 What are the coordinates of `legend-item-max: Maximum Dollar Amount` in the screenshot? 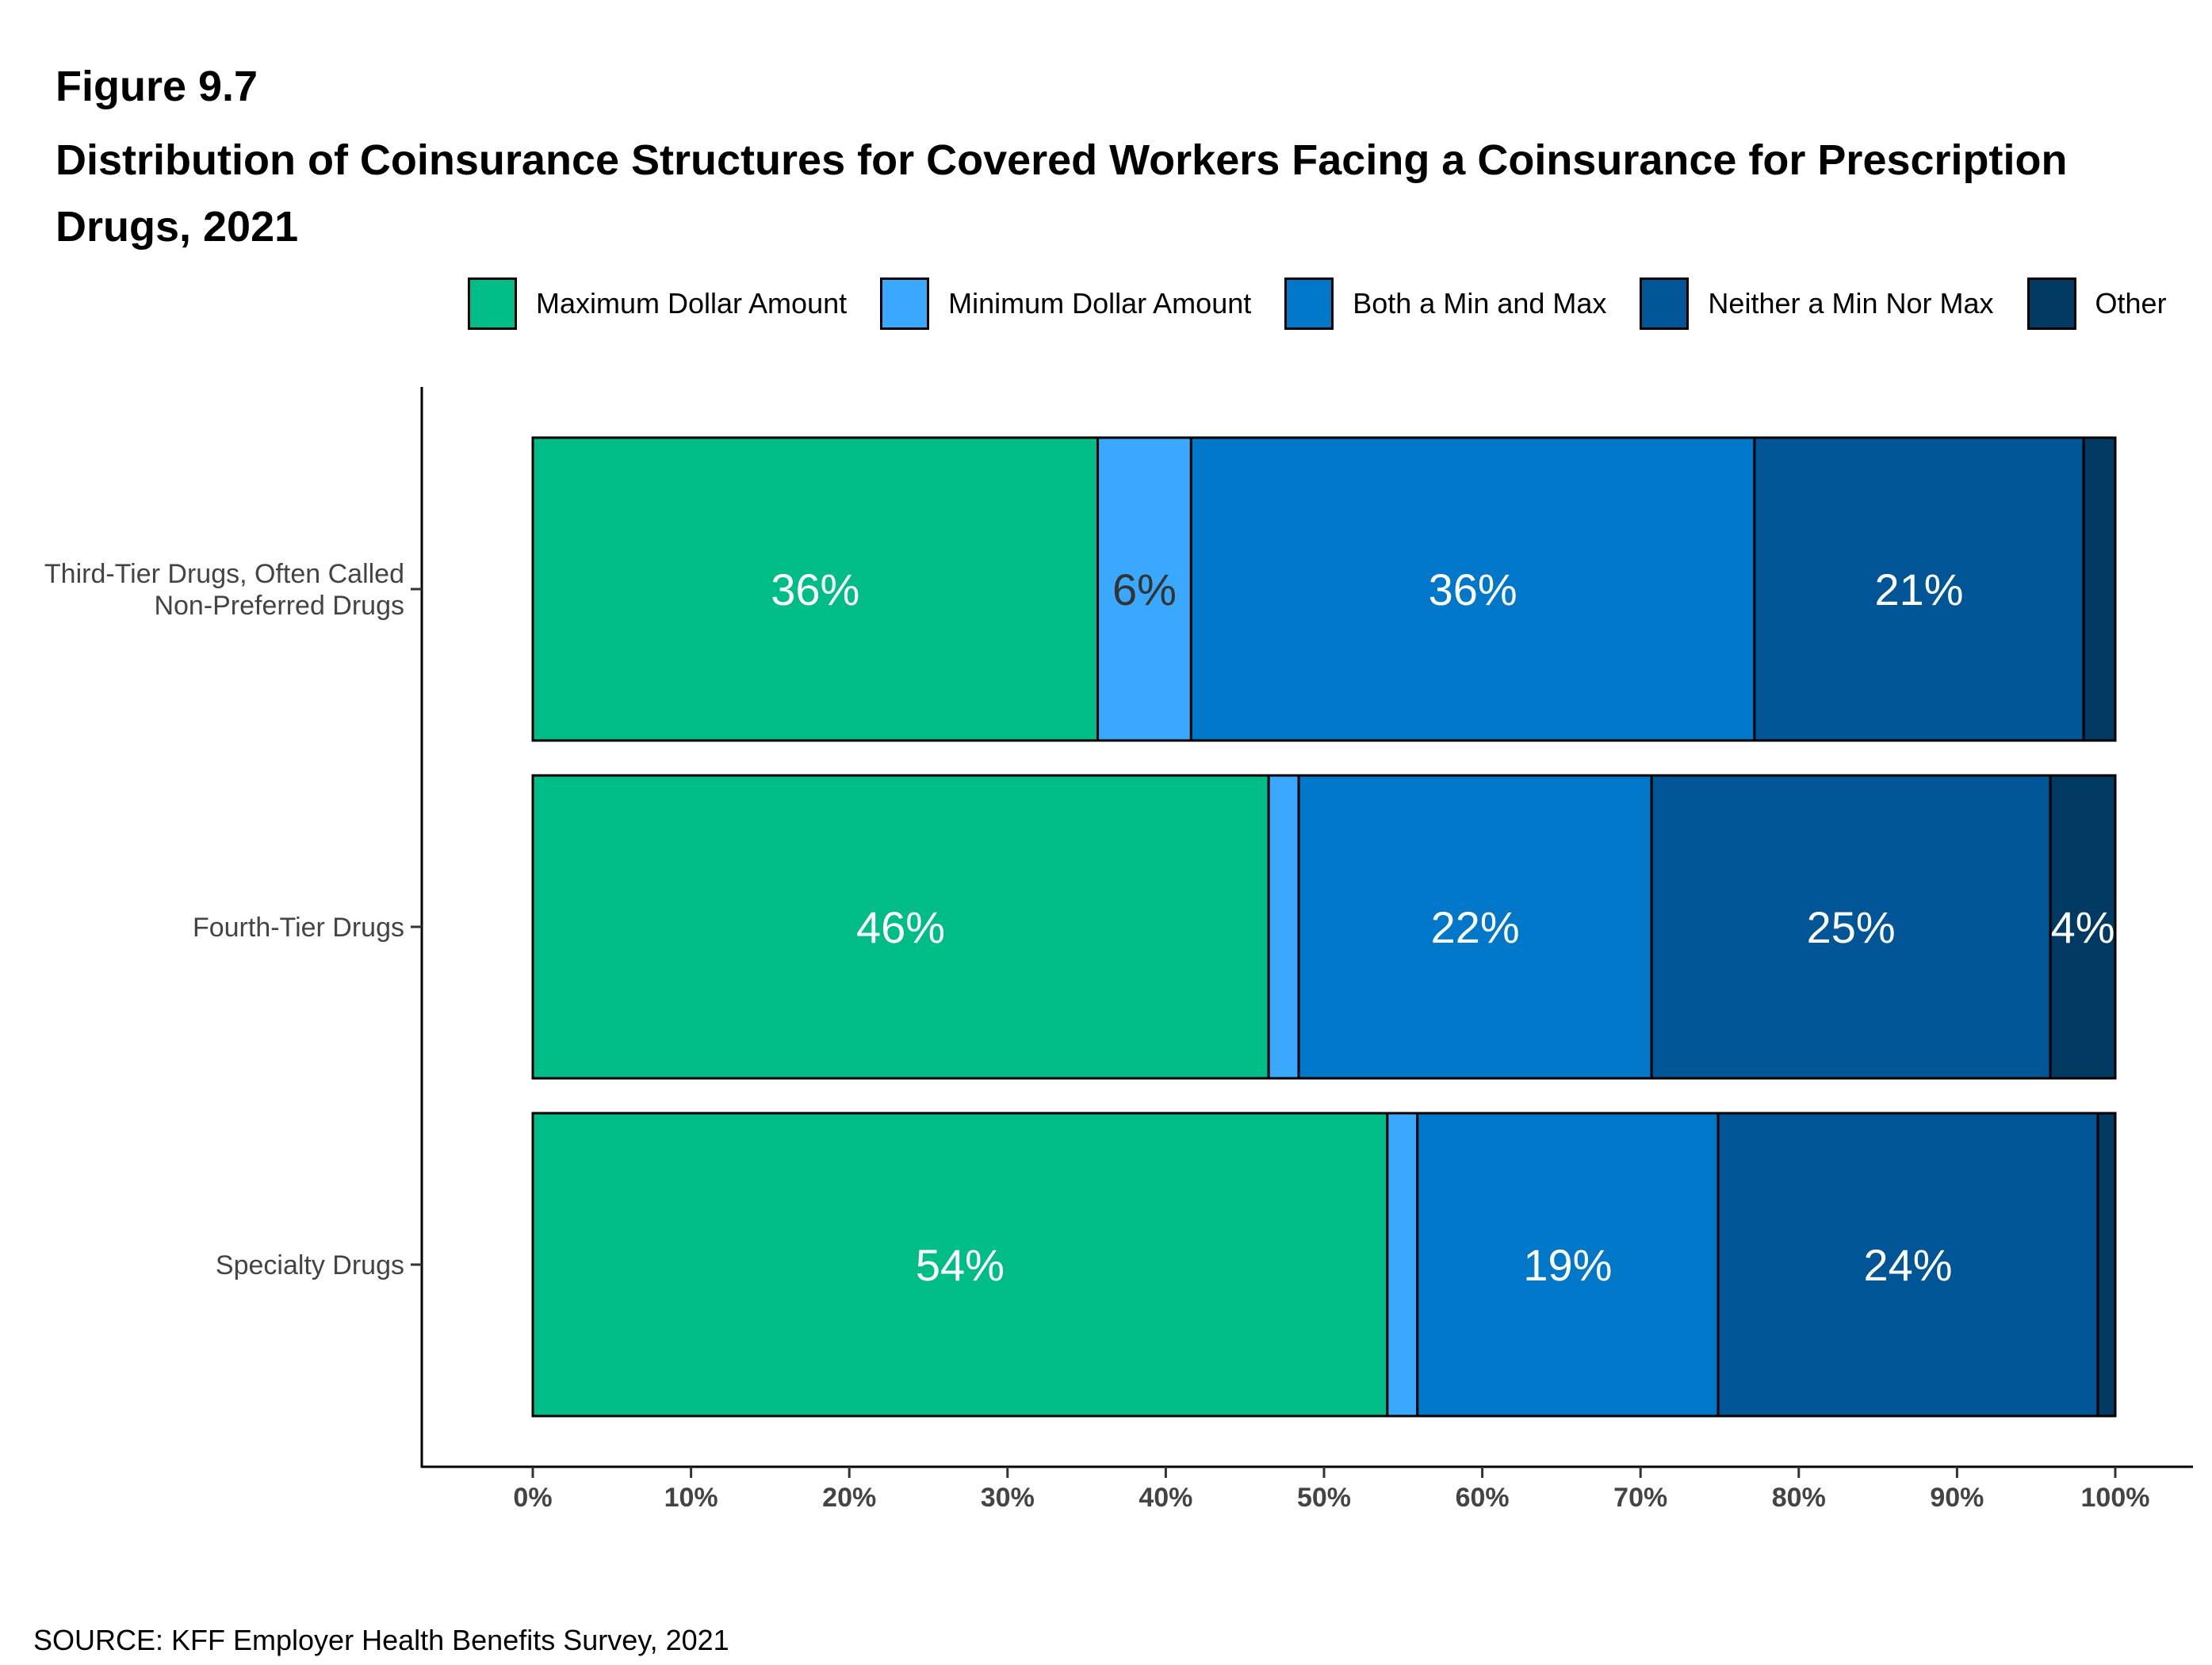 It's located at (657, 304).